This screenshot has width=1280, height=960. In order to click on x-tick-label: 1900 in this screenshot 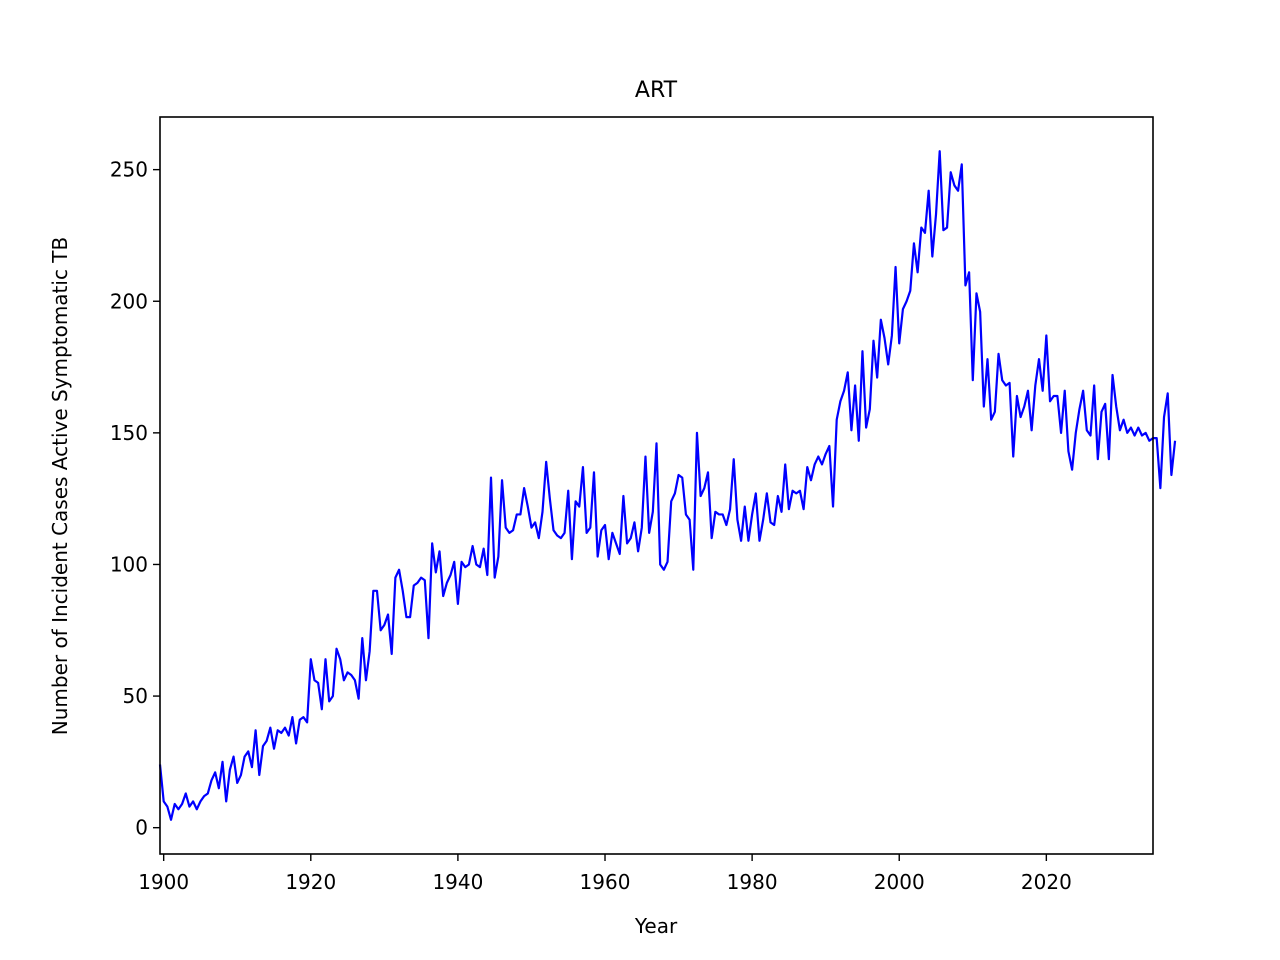, I will do `click(163, 882)`.